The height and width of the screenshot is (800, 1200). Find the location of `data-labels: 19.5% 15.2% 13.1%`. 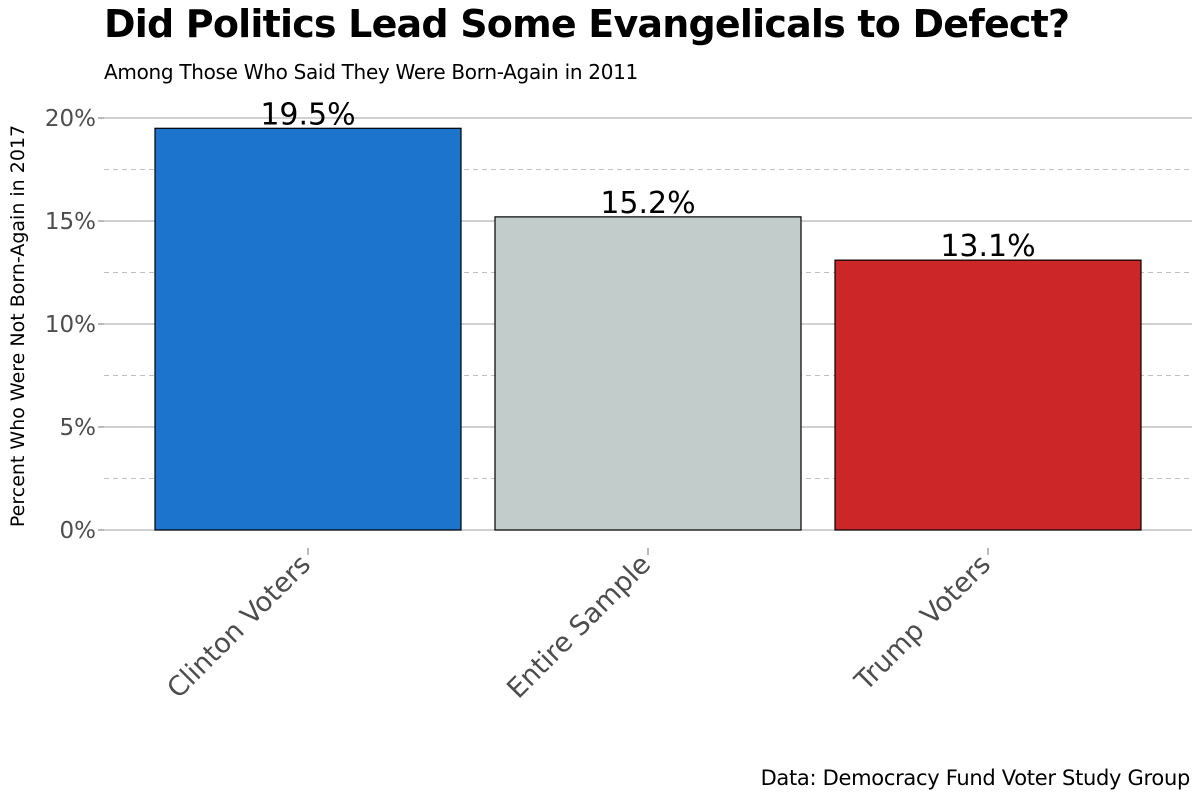

data-labels: 19.5% 15.2% 13.1% is located at coordinates (647, 180).